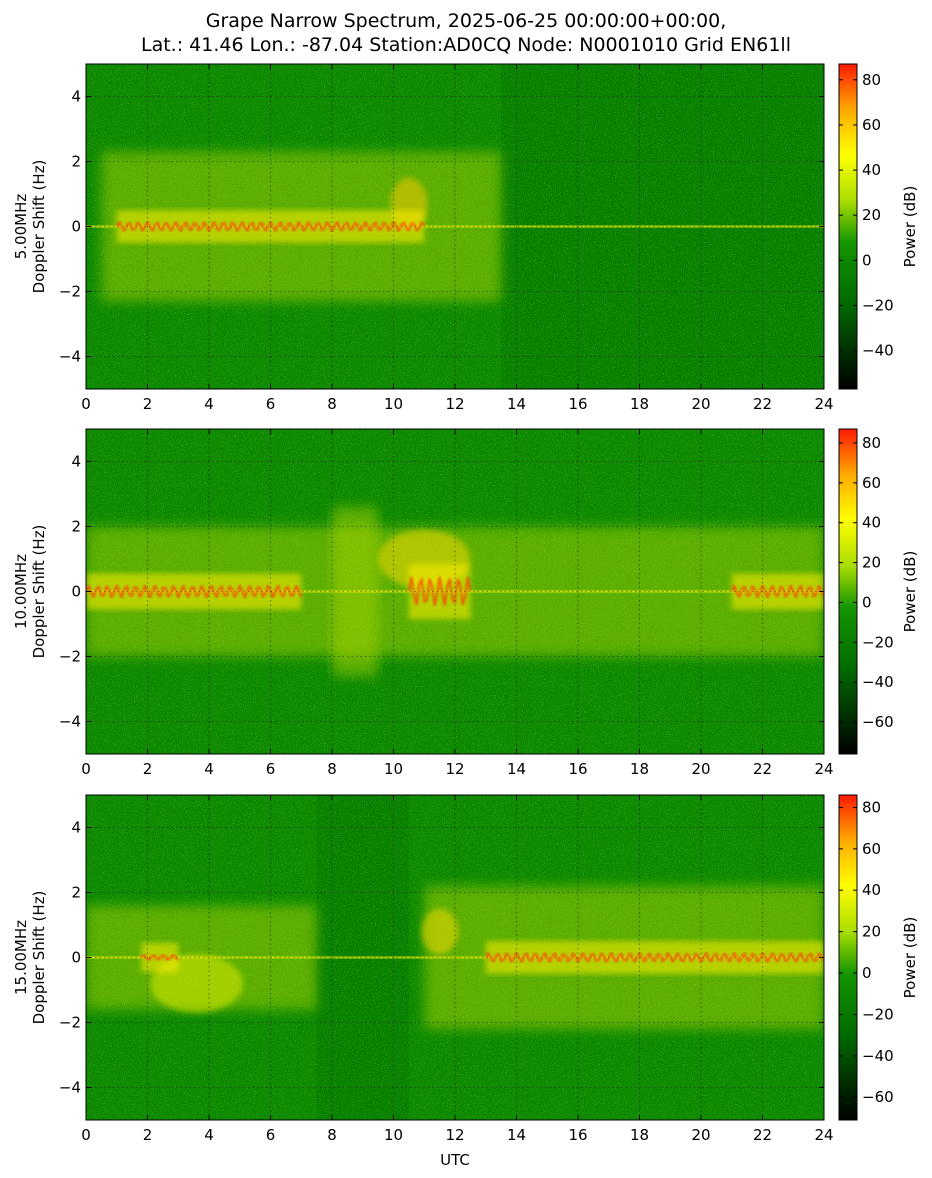 The image size is (932, 1178). What do you see at coordinates (21, 227) in the screenshot?
I see `frequency-label: 5.00MHz` at bounding box center [21, 227].